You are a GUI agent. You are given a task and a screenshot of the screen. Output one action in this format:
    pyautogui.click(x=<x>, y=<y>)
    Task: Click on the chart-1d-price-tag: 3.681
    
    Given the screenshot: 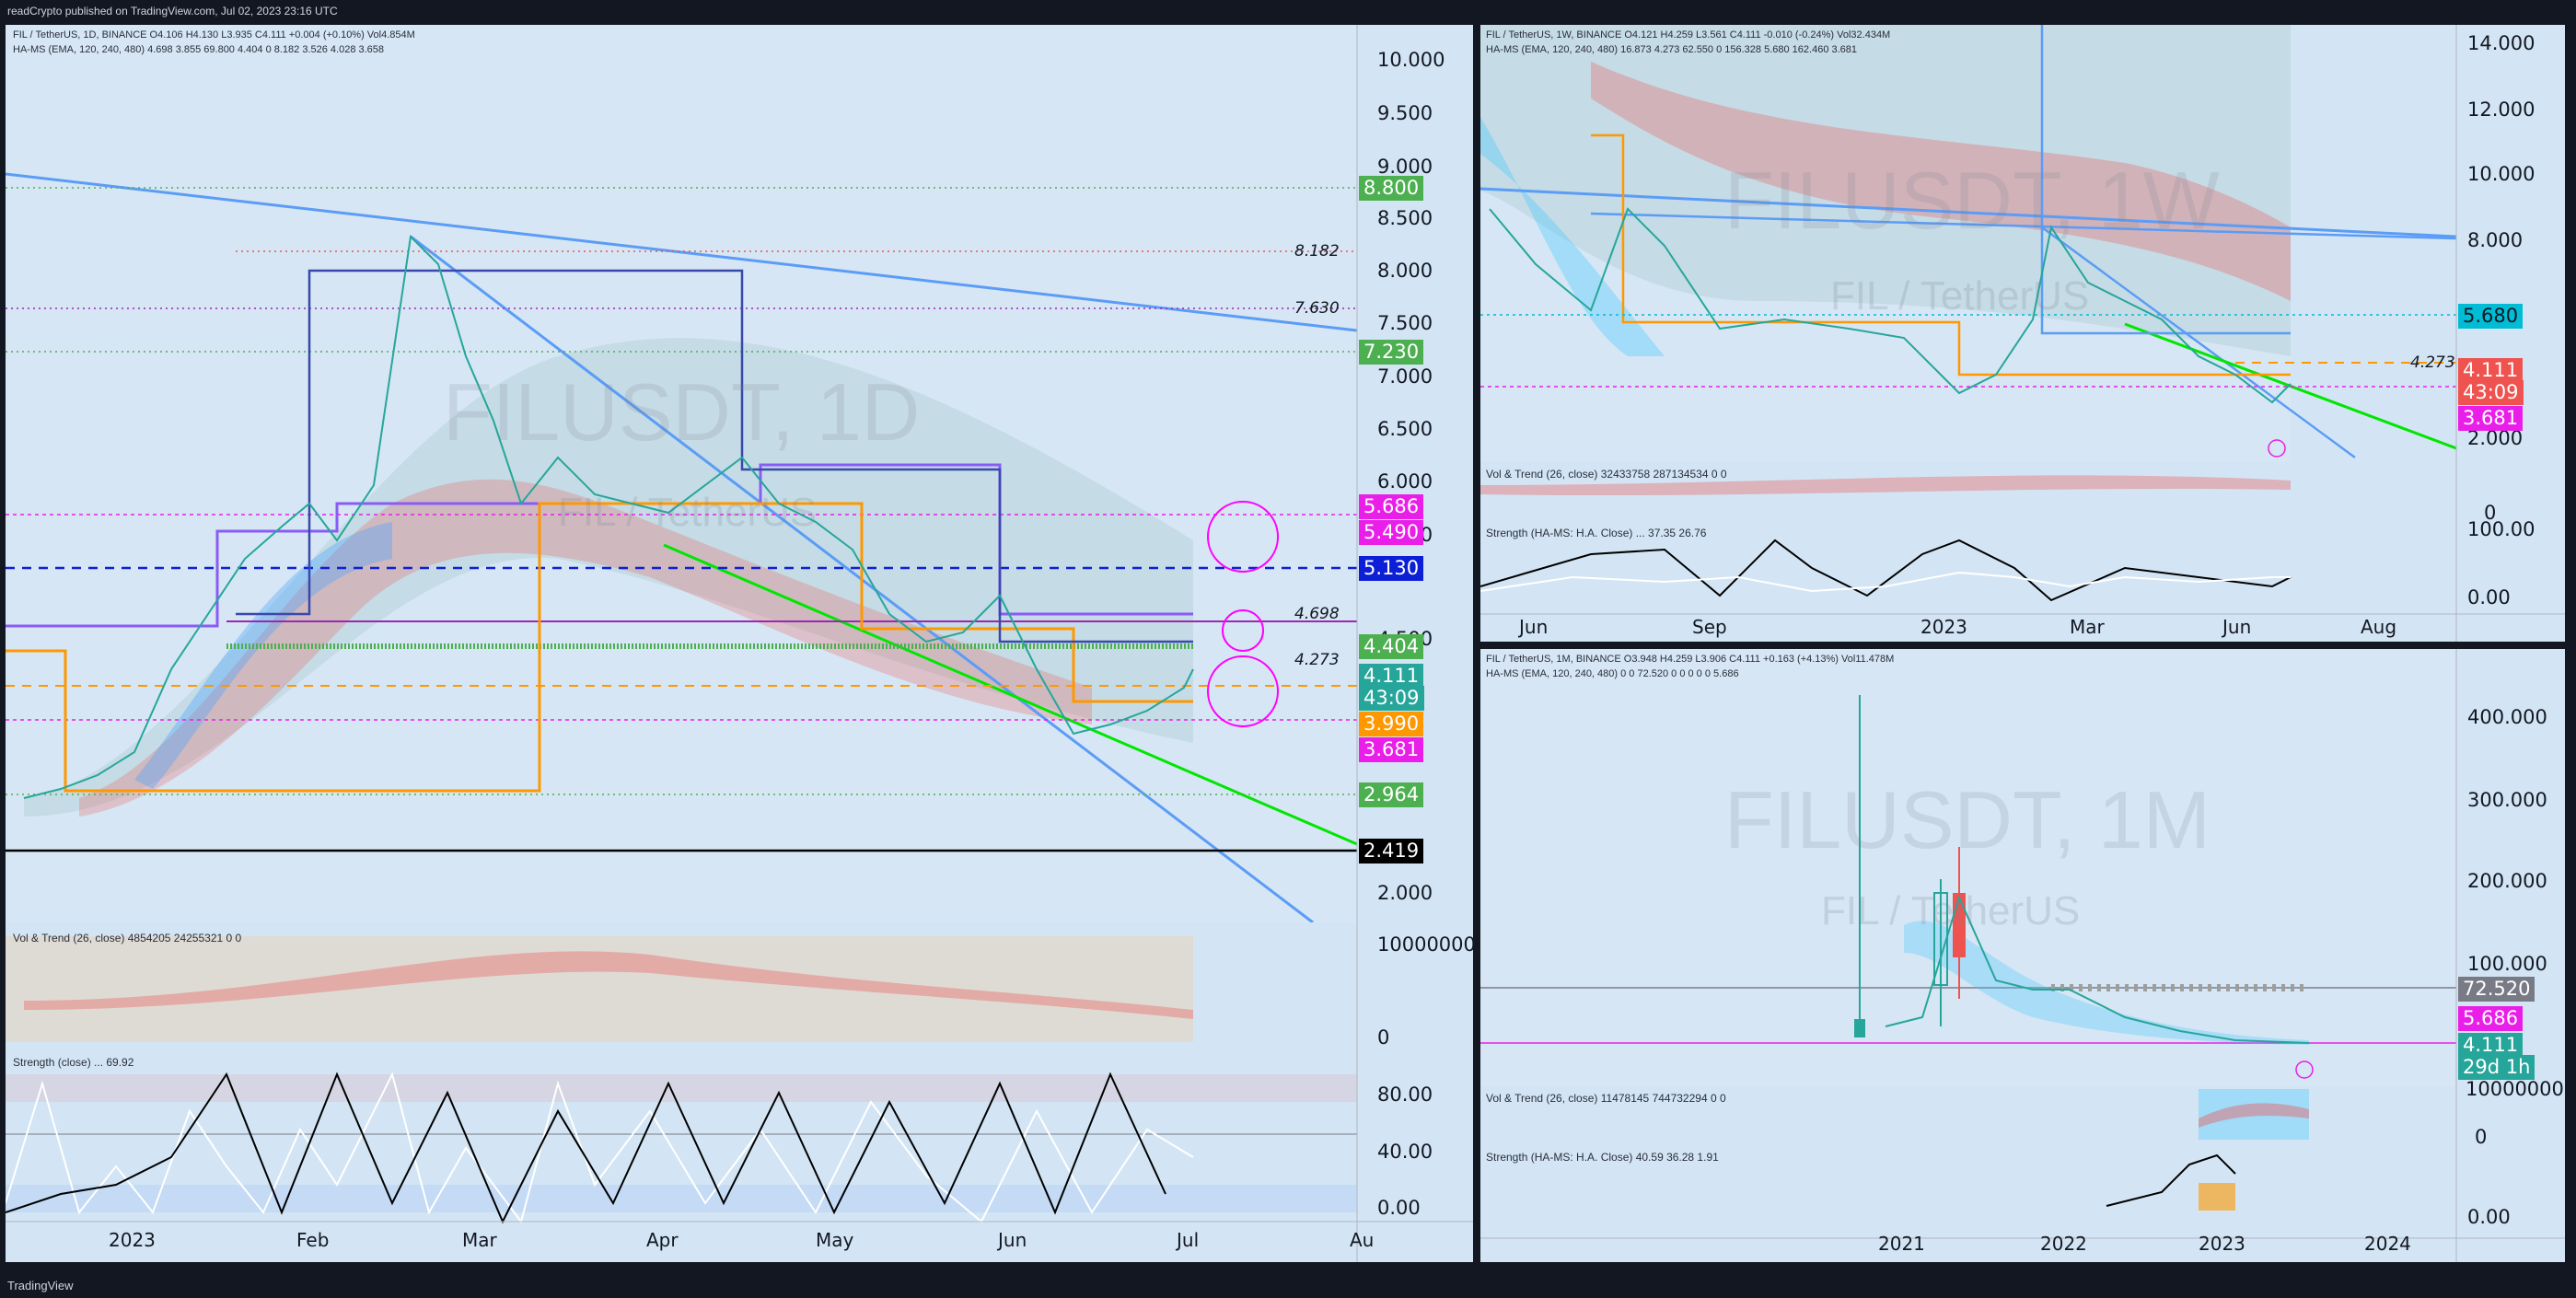 What is the action you would take?
    pyautogui.click(x=1391, y=749)
    